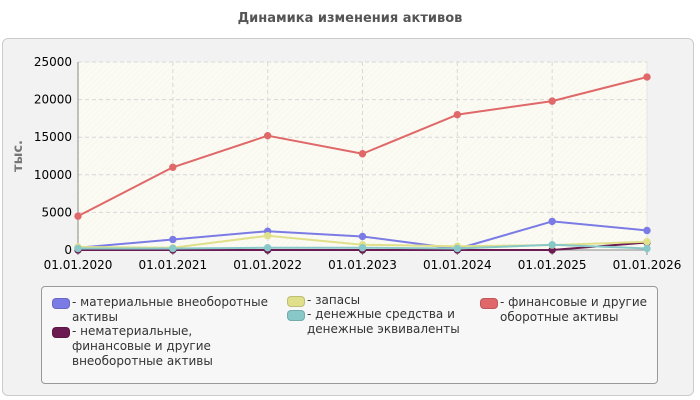  What do you see at coordinates (362, 265) in the screenshot?
I see `x-tick-label: 01.01.2023` at bounding box center [362, 265].